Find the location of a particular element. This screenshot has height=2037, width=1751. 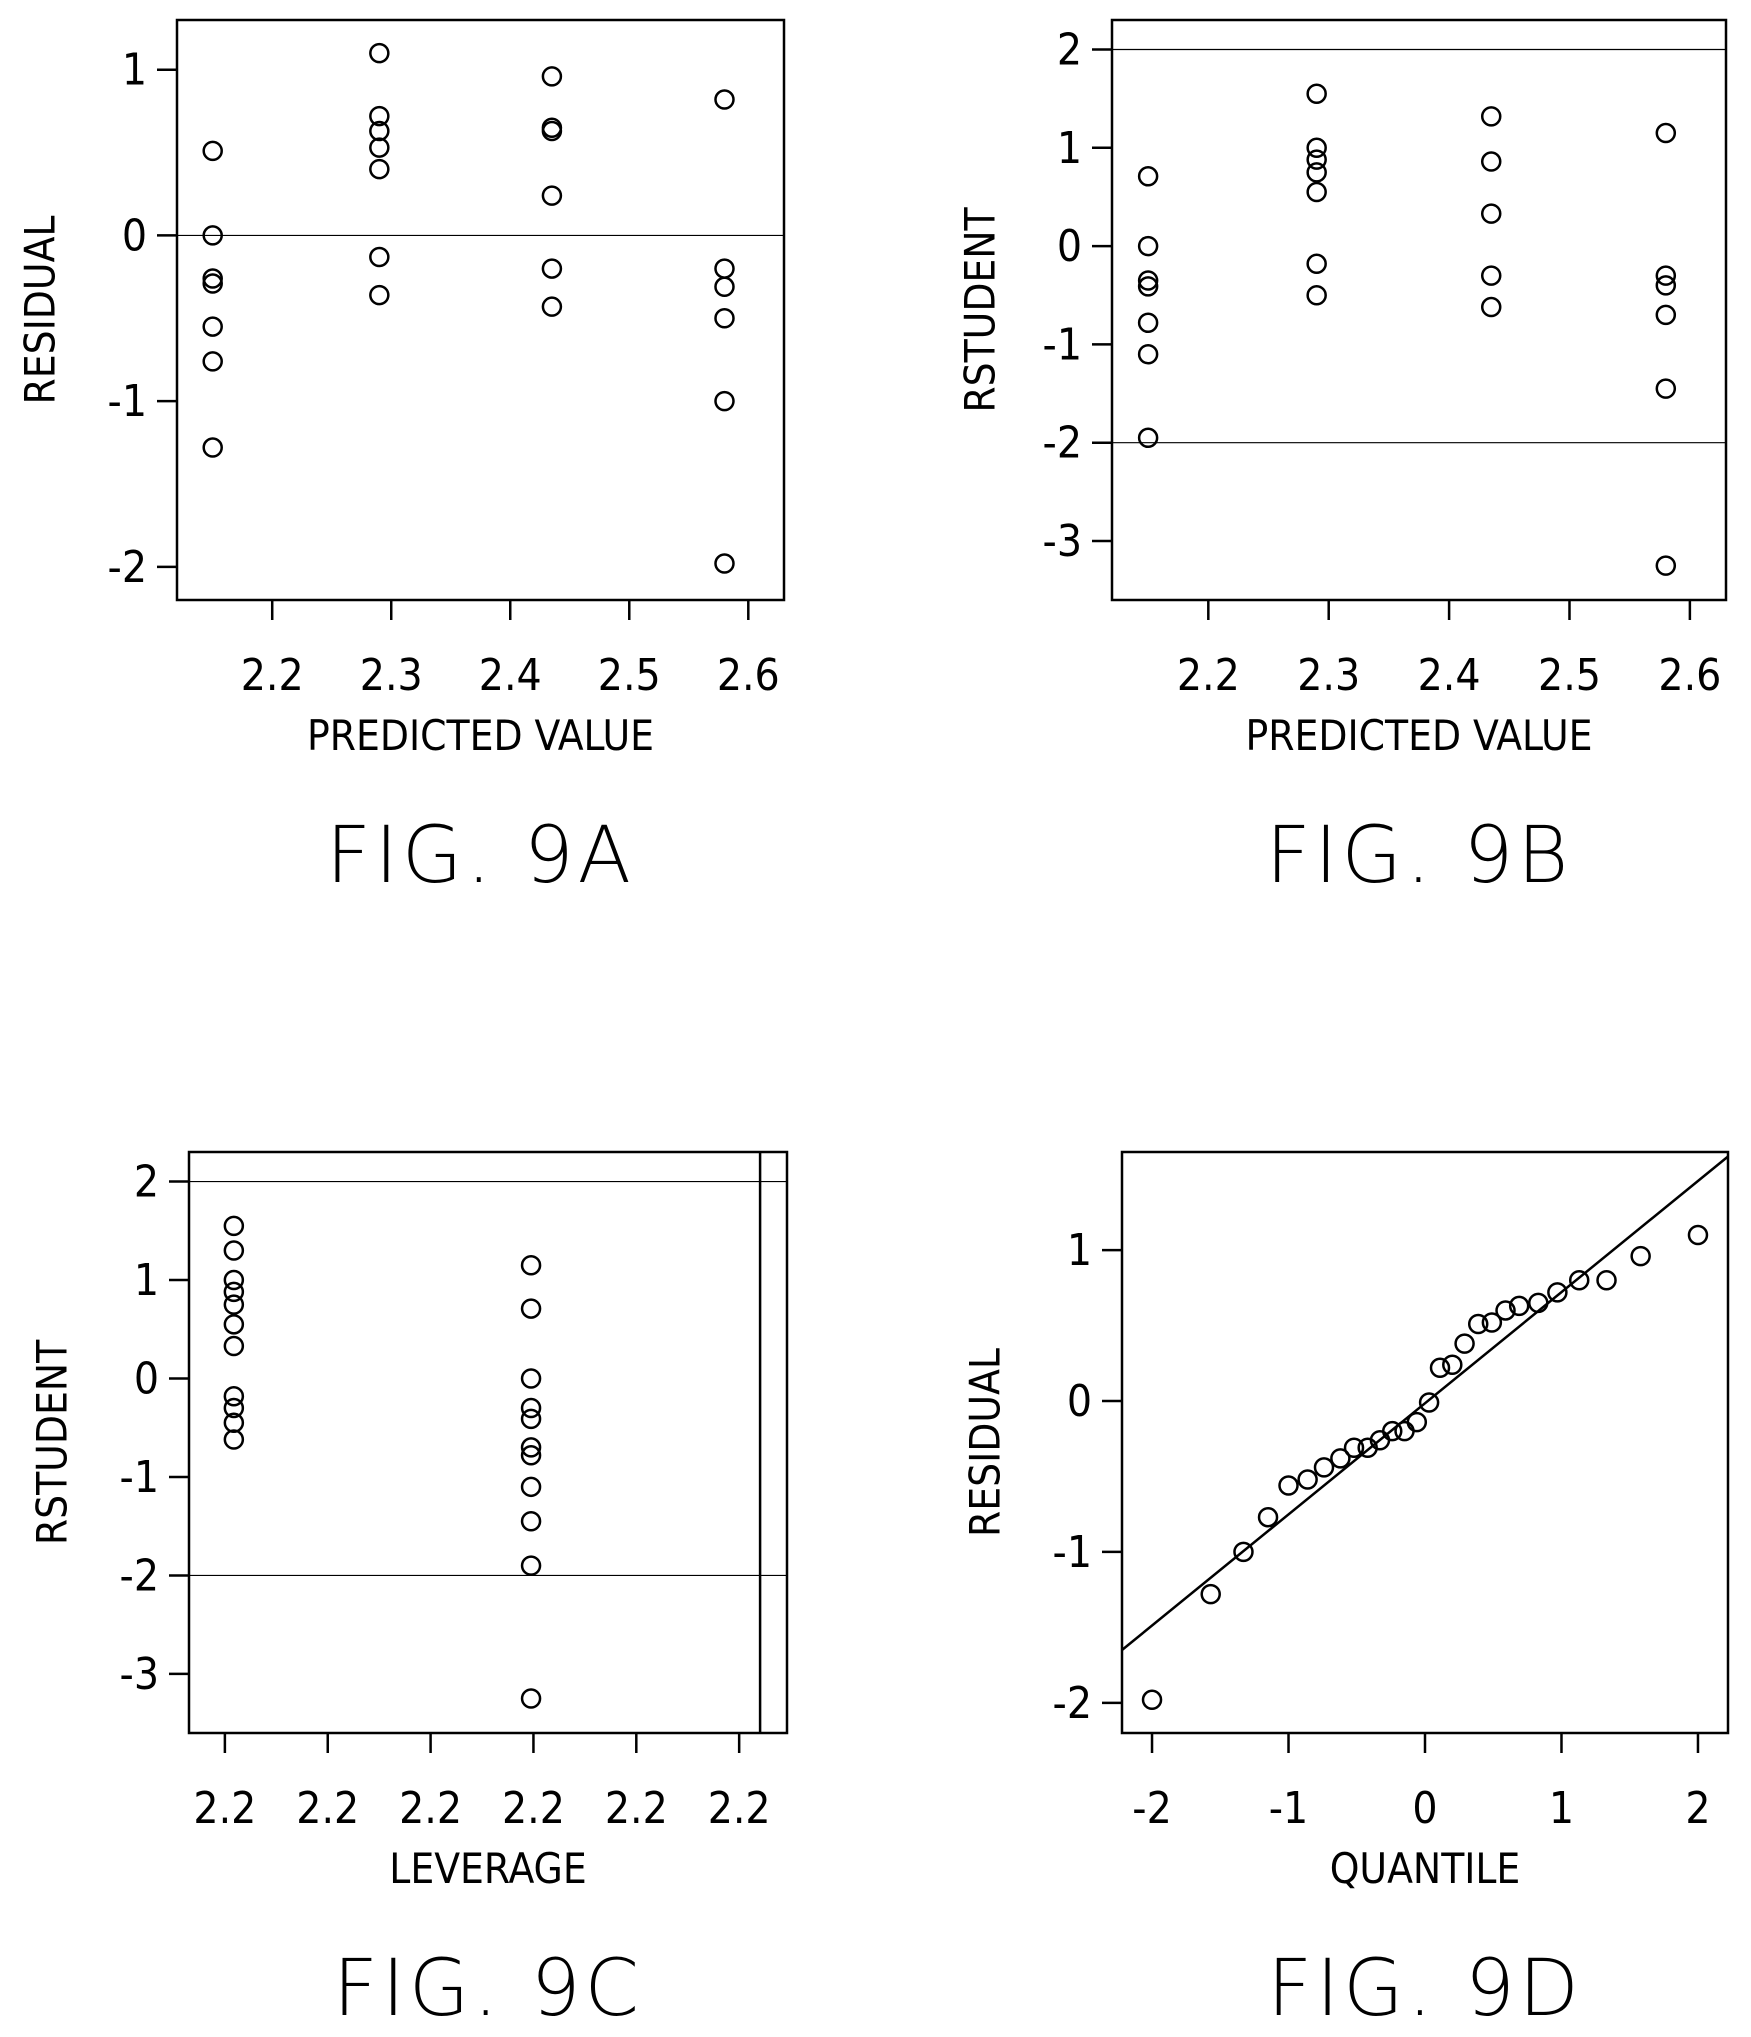

x-tick-label: -2 is located at coordinates (1151, 1808).